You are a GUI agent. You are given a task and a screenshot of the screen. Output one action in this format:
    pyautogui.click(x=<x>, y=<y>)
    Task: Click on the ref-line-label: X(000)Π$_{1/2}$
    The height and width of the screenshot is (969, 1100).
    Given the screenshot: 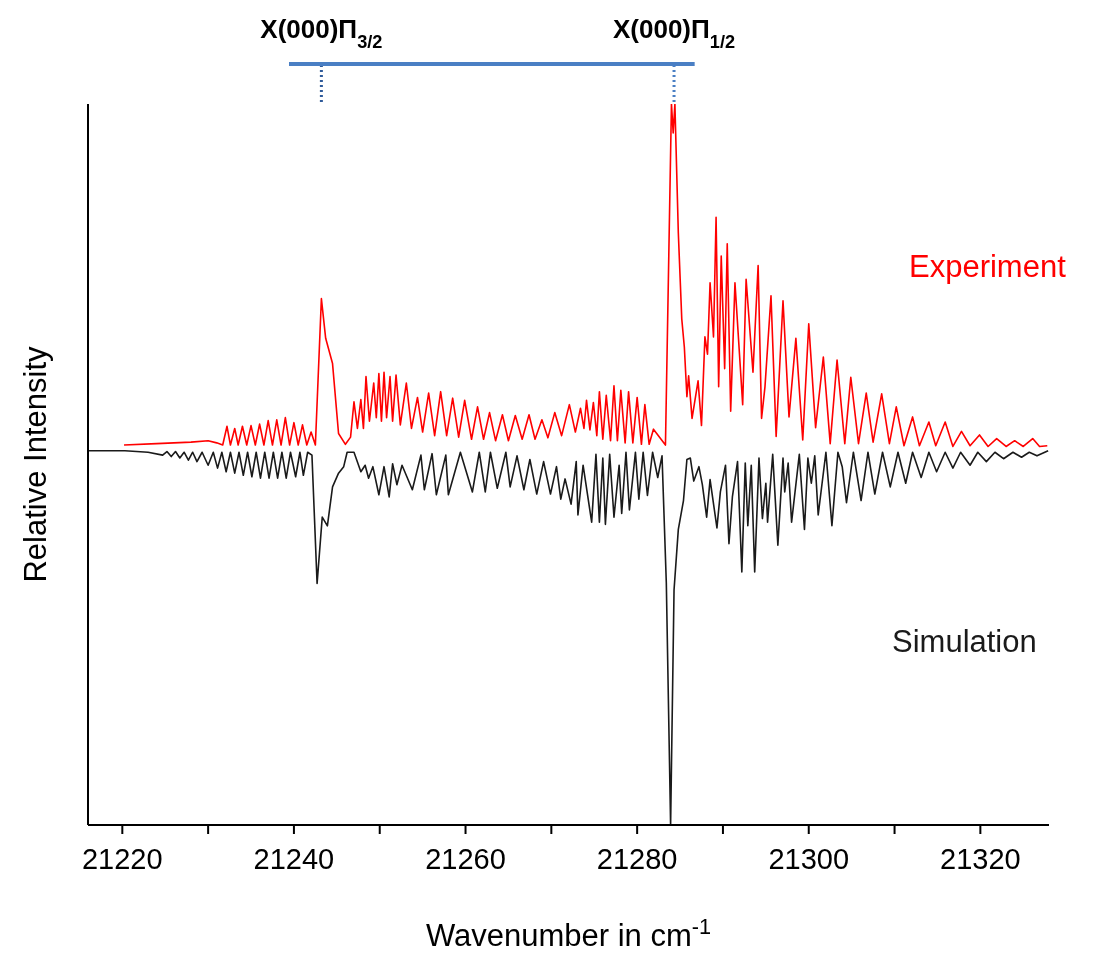 What is the action you would take?
    pyautogui.click(x=674, y=33)
    